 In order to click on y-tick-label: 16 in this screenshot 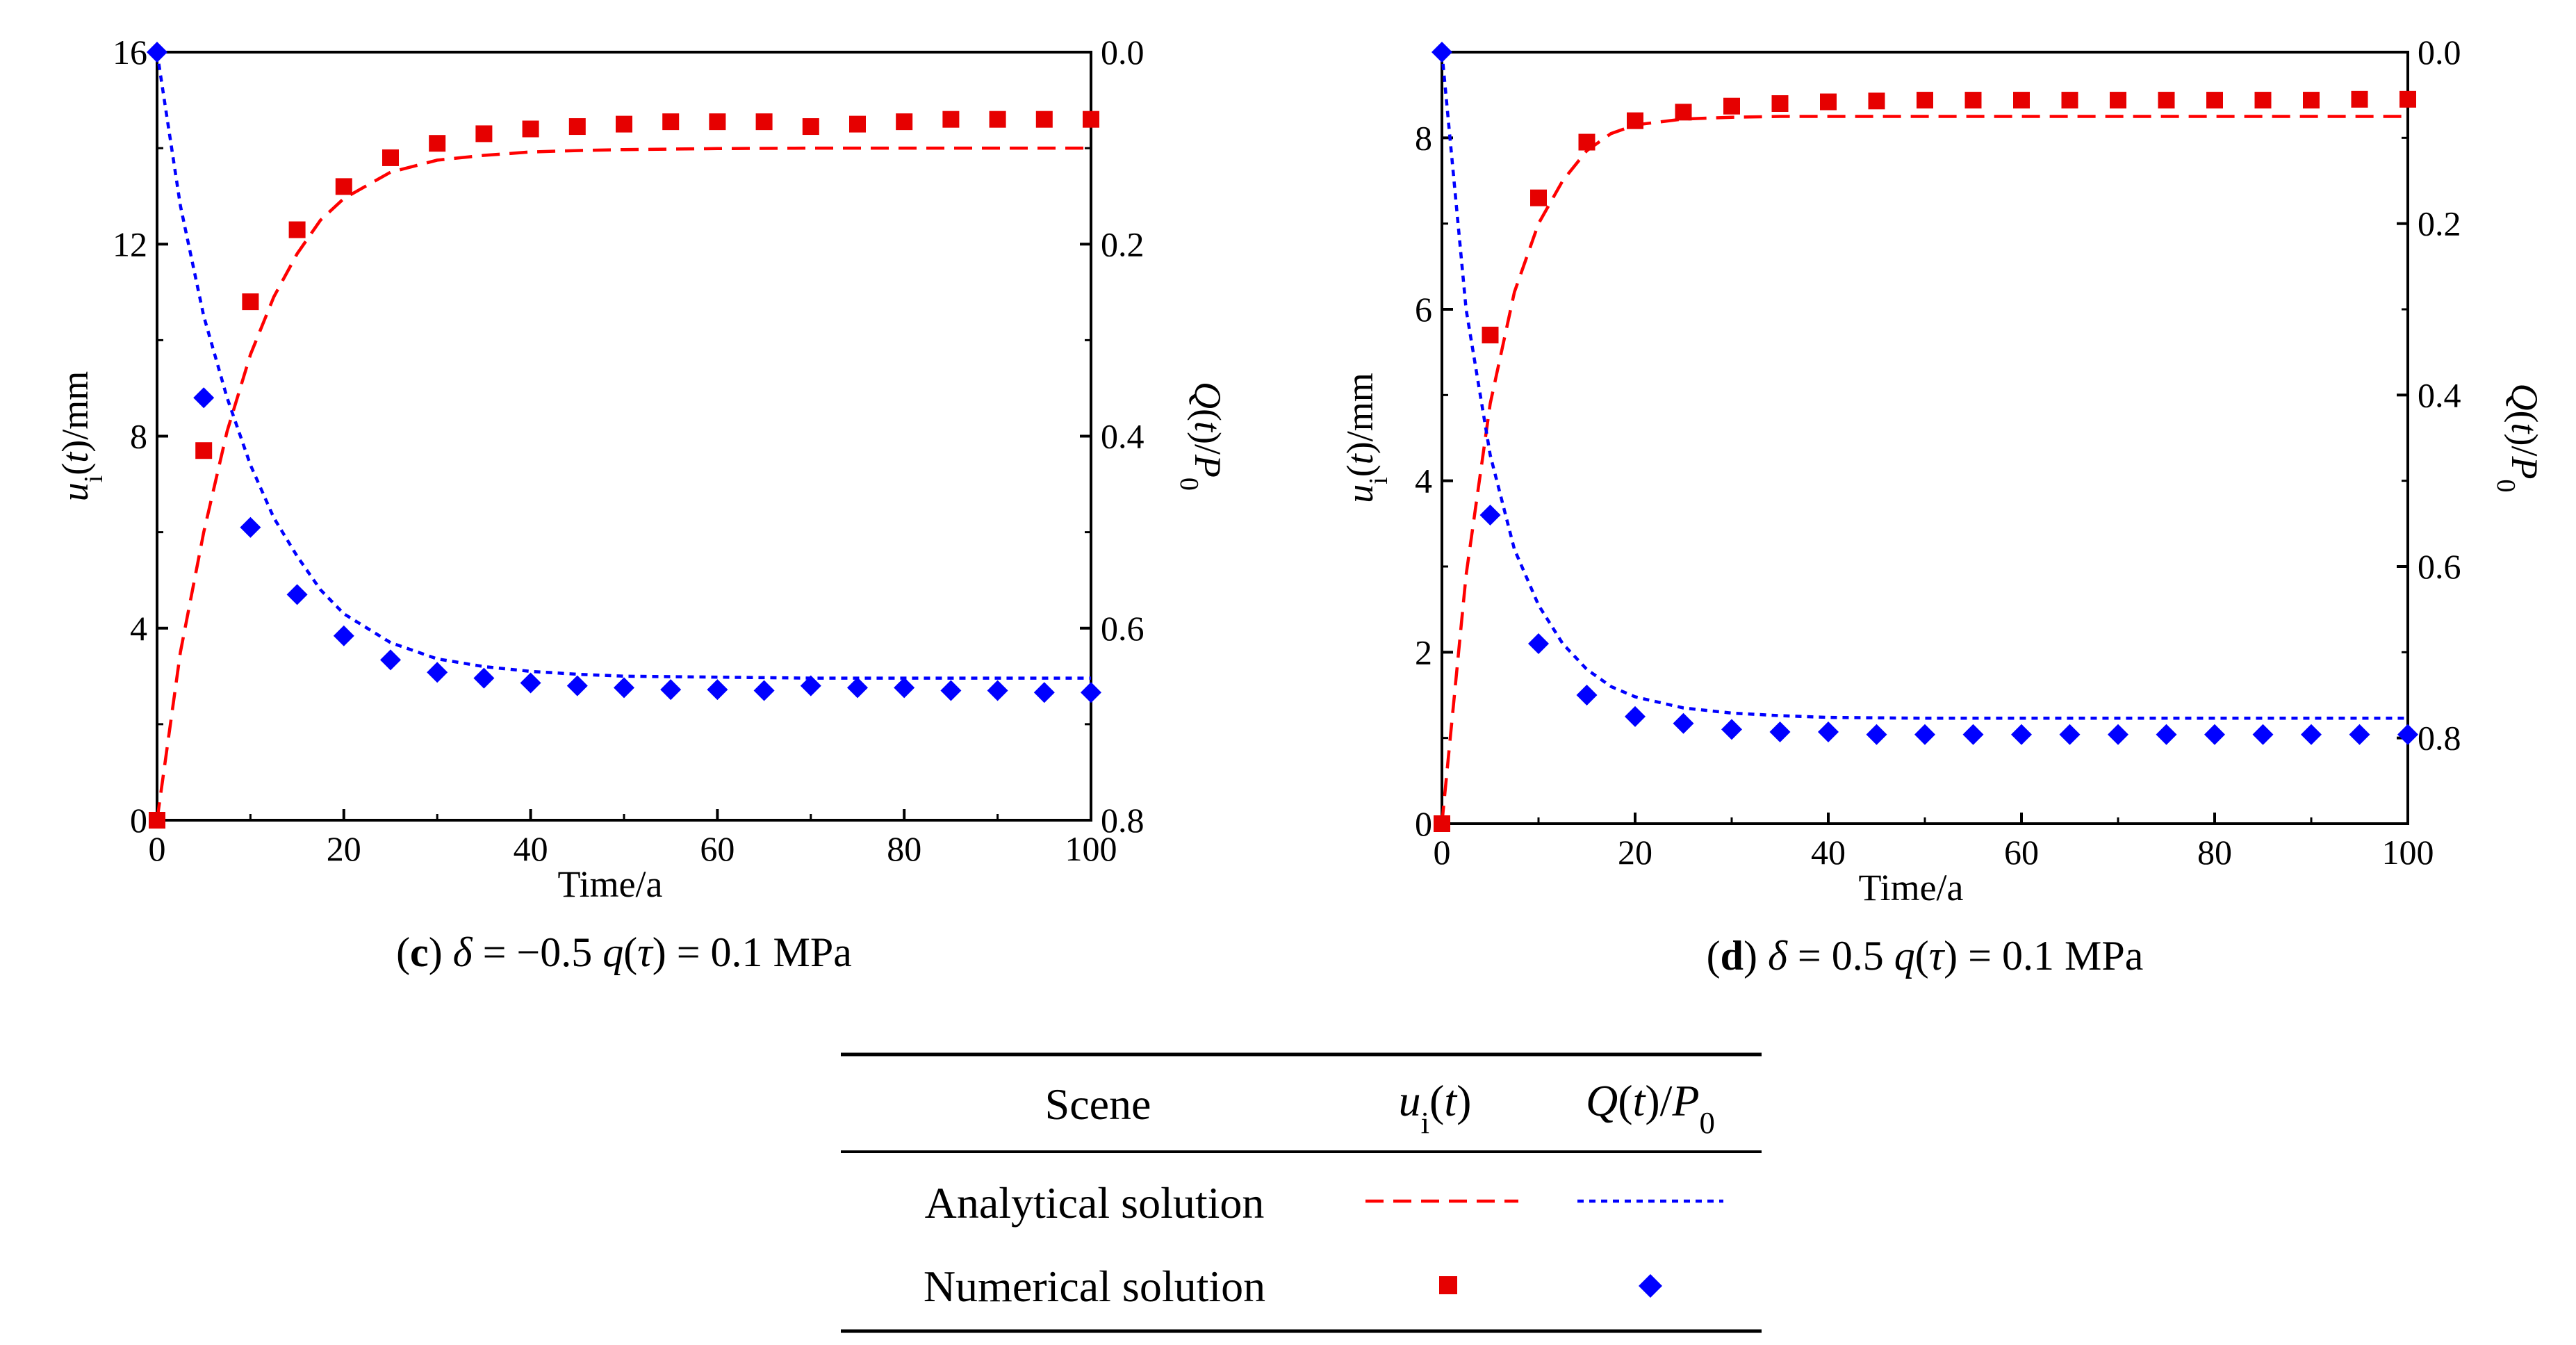, I will do `click(130, 52)`.